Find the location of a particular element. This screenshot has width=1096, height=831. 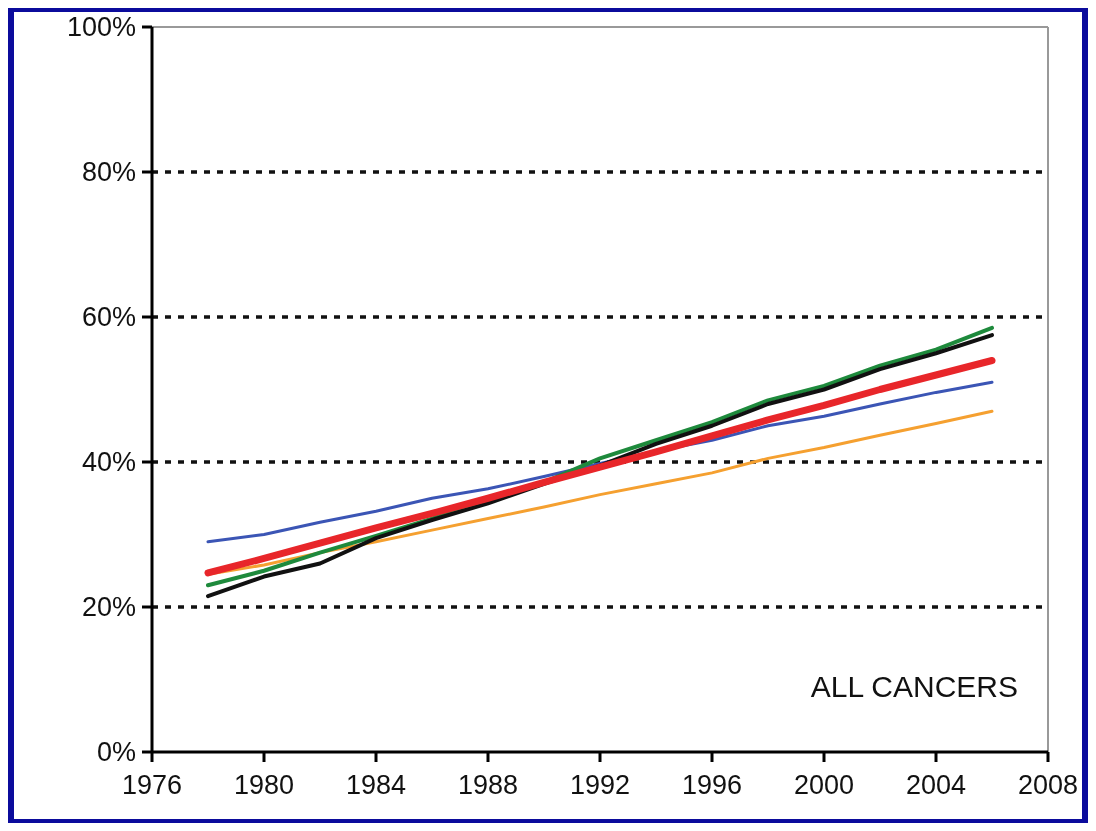

x-tick-label: 1988 is located at coordinates (488, 785).